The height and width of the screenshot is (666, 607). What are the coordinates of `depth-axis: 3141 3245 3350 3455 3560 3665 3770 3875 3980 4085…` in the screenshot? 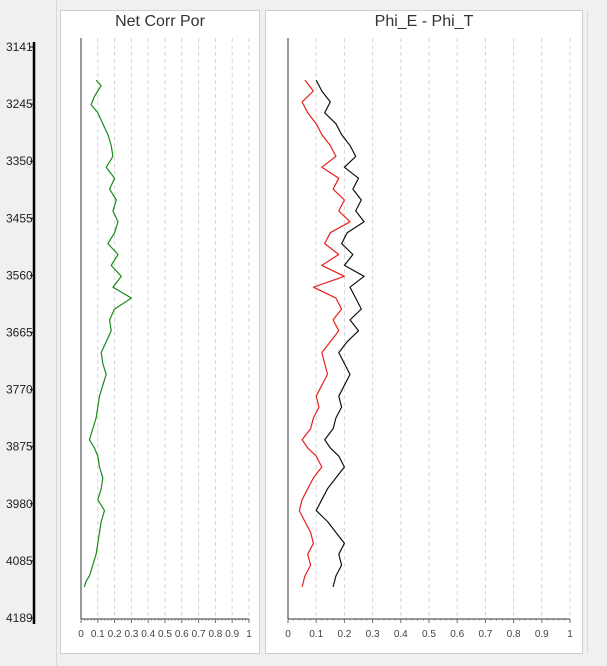 It's located at (21, 332).